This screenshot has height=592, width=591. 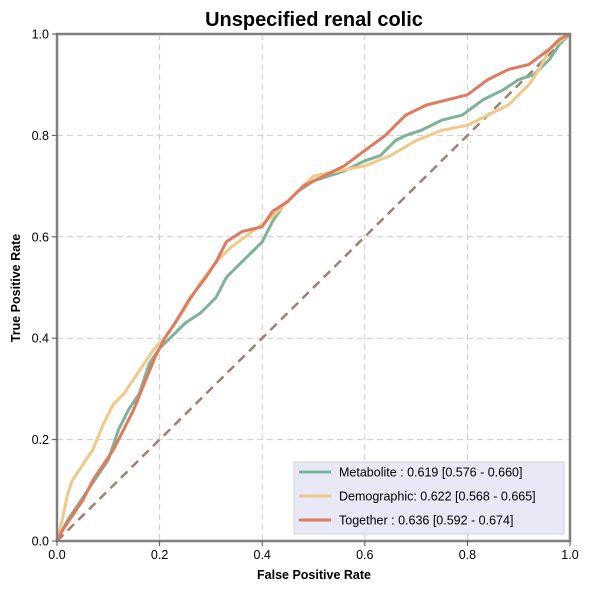 I want to click on legend-label-together: Together : 0.636 [0.592 - 0.674], so click(x=426, y=521).